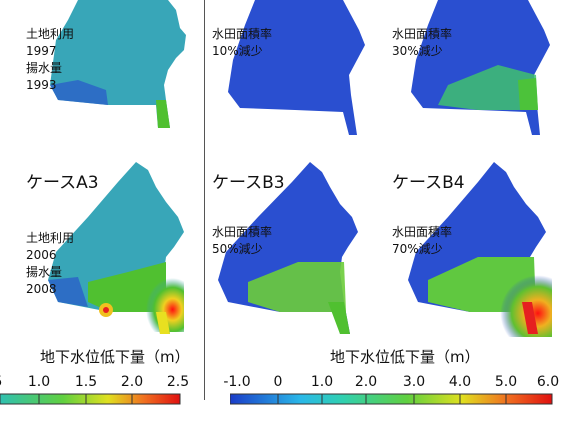 This screenshot has height=425, width=567. What do you see at coordinates (90, 399) in the screenshot?
I see `legend-left-colorbar` at bounding box center [90, 399].